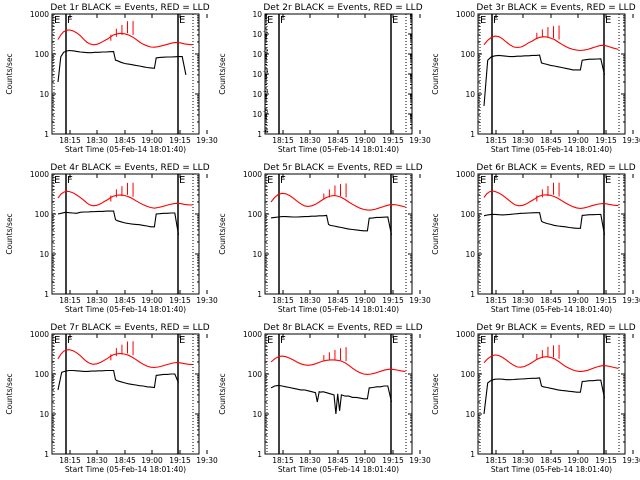 Image resolution: width=640 pixels, height=480 pixels. Describe the element at coordinates (555, 168) in the screenshot. I see `panel-title: Det 6r BLACK = Events, RED = LLD` at that location.